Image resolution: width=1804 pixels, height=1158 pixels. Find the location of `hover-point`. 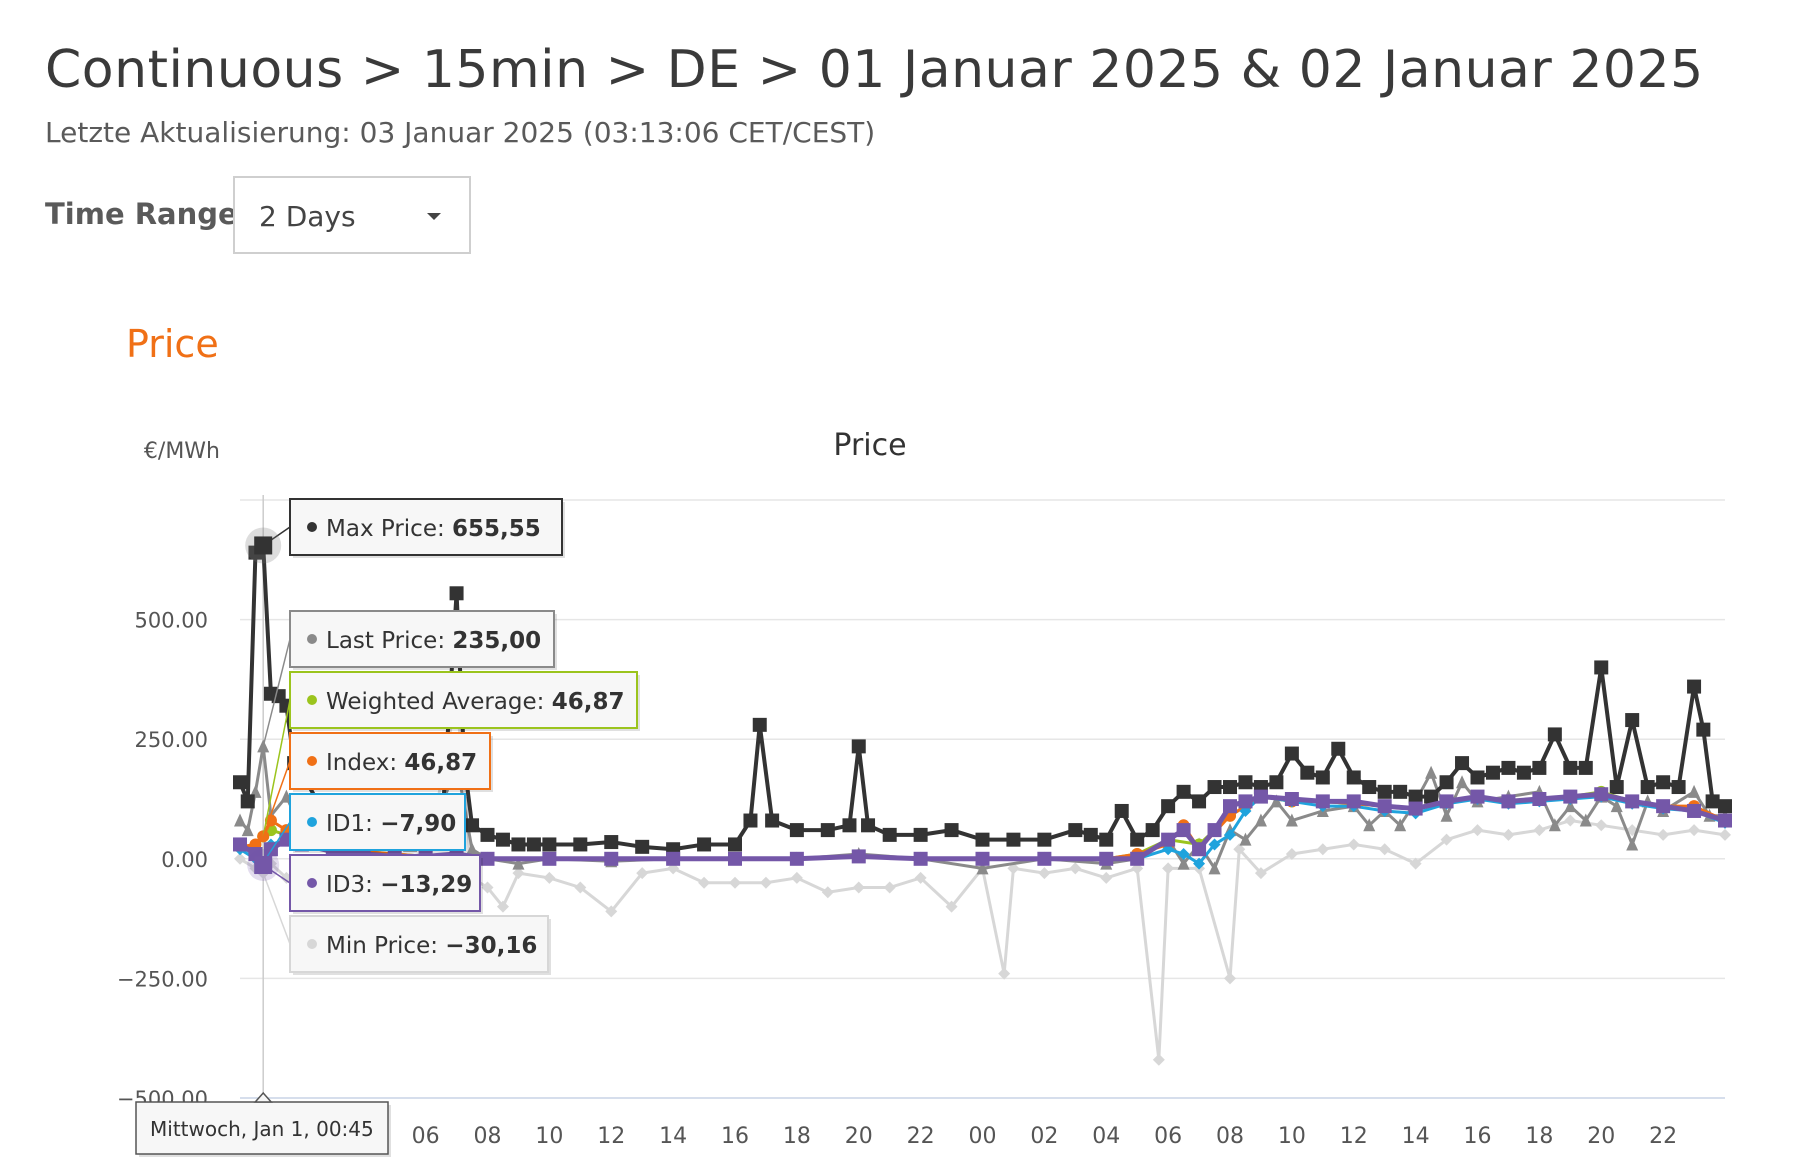

hover-point is located at coordinates (263, 545).